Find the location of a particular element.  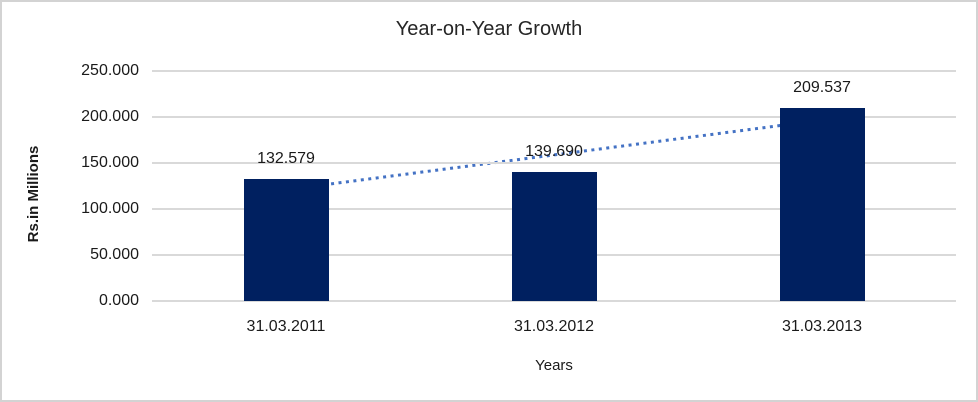

y-tick-label: 150.000 is located at coordinates (110, 162).